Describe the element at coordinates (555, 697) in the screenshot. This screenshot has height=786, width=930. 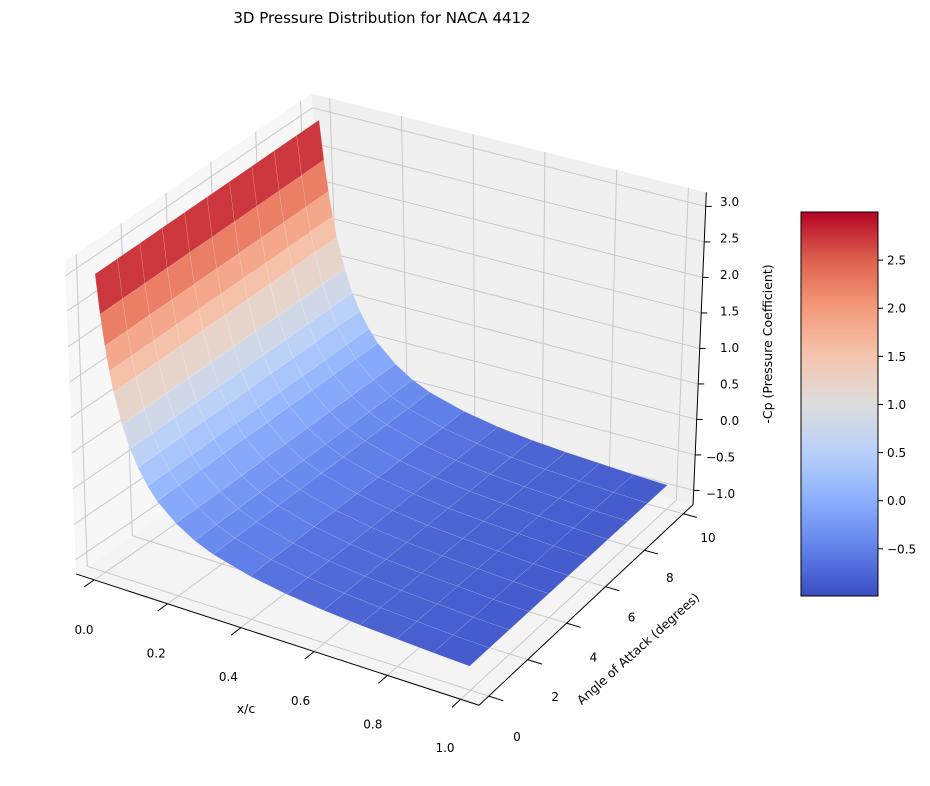
I see `y-tick-label: 2` at that location.